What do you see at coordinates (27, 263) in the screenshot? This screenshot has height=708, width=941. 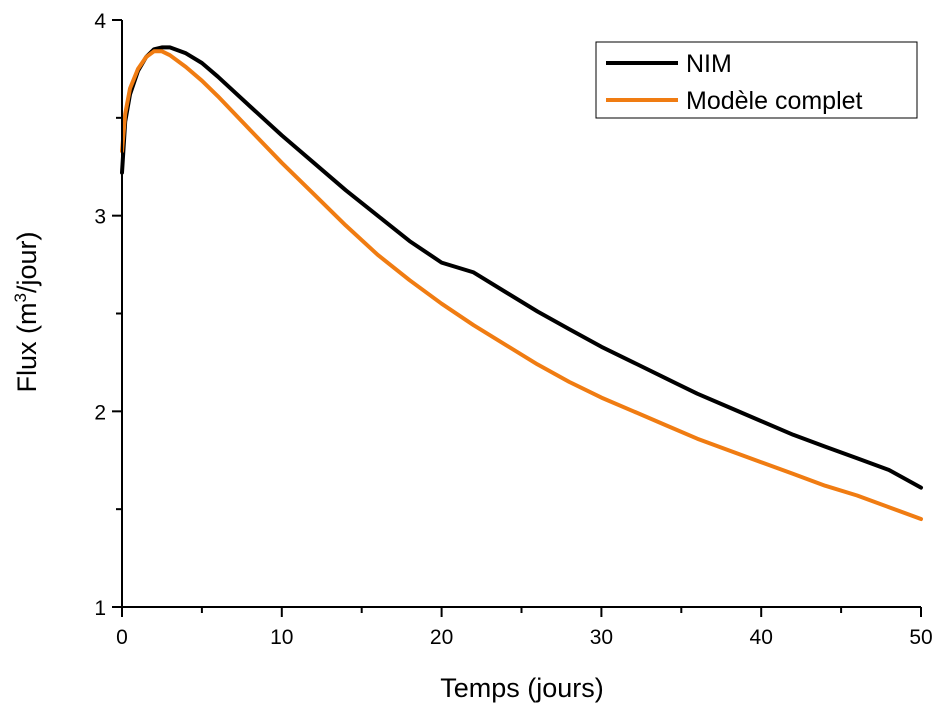 I see `y-axis-title-suffix: /jour)` at bounding box center [27, 263].